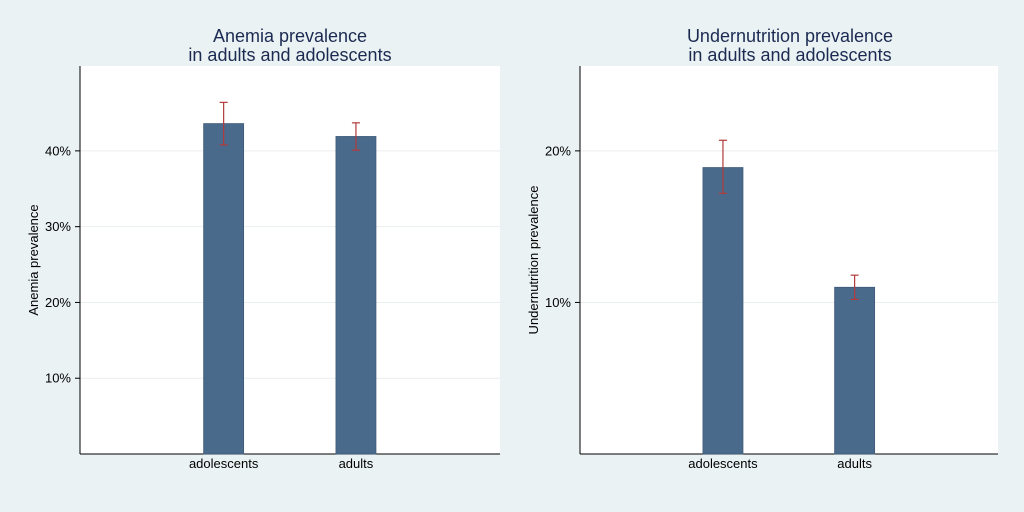 This screenshot has height=512, width=1024. What do you see at coordinates (533, 260) in the screenshot?
I see `y-axis-label: Undernutrition prevalence` at bounding box center [533, 260].